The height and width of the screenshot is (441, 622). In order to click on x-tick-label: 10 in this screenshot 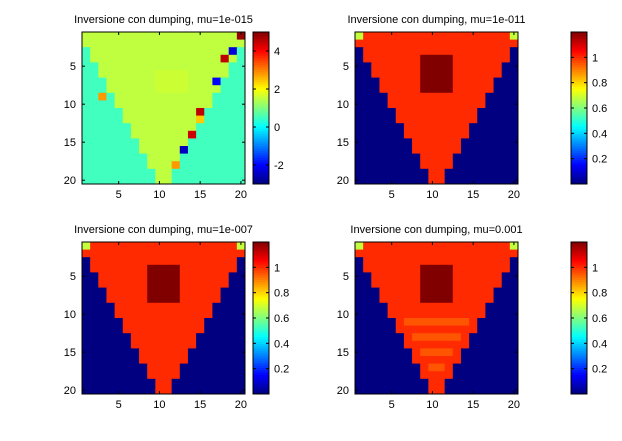, I will do `click(159, 195)`.